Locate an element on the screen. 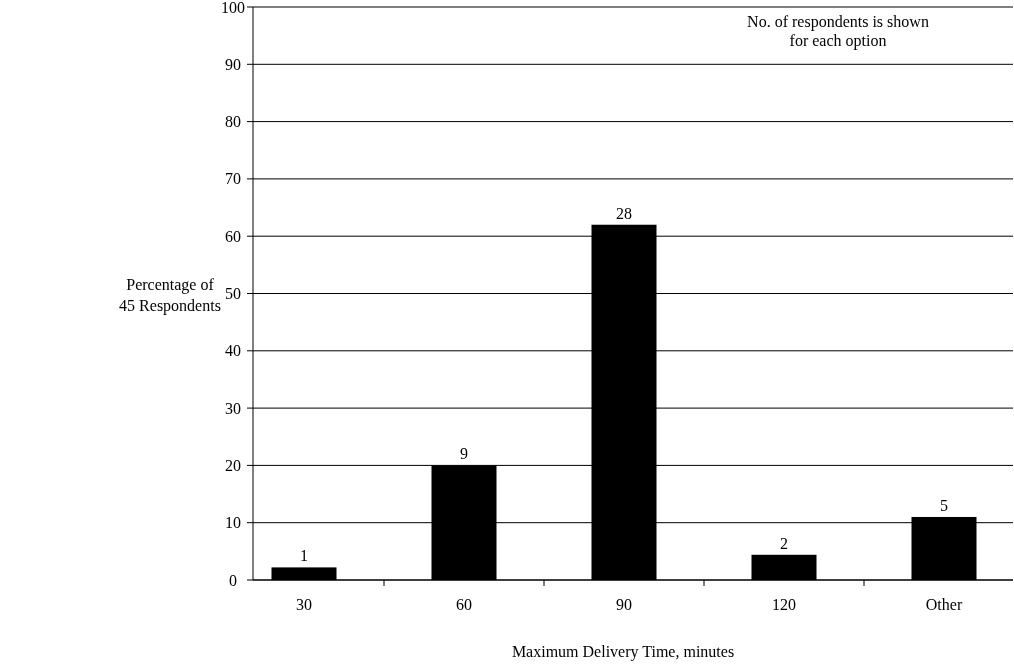  annotation: No. of respondents is shown for each option is located at coordinates (838, 31).